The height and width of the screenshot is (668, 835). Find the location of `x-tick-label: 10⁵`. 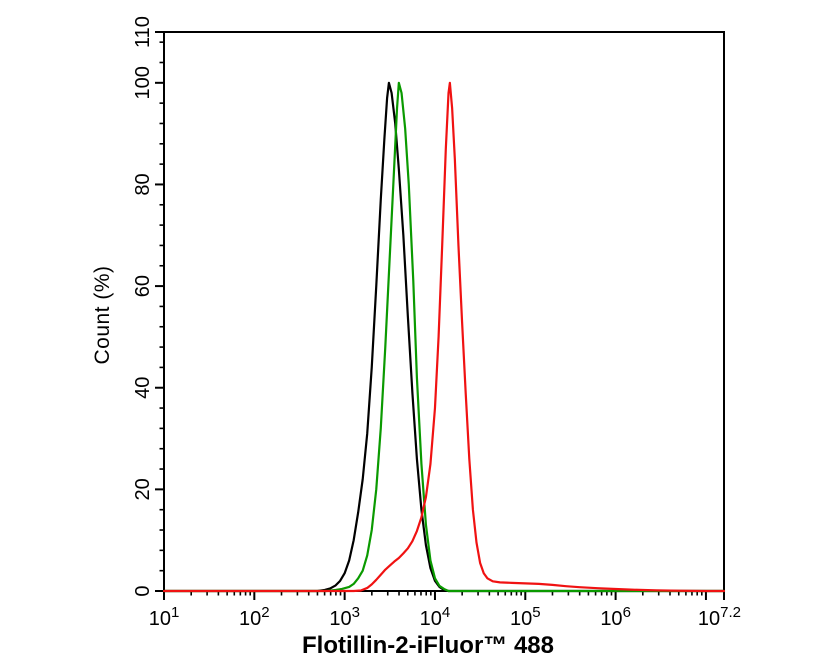

x-tick-label: 10⁵ is located at coordinates (525, 617).